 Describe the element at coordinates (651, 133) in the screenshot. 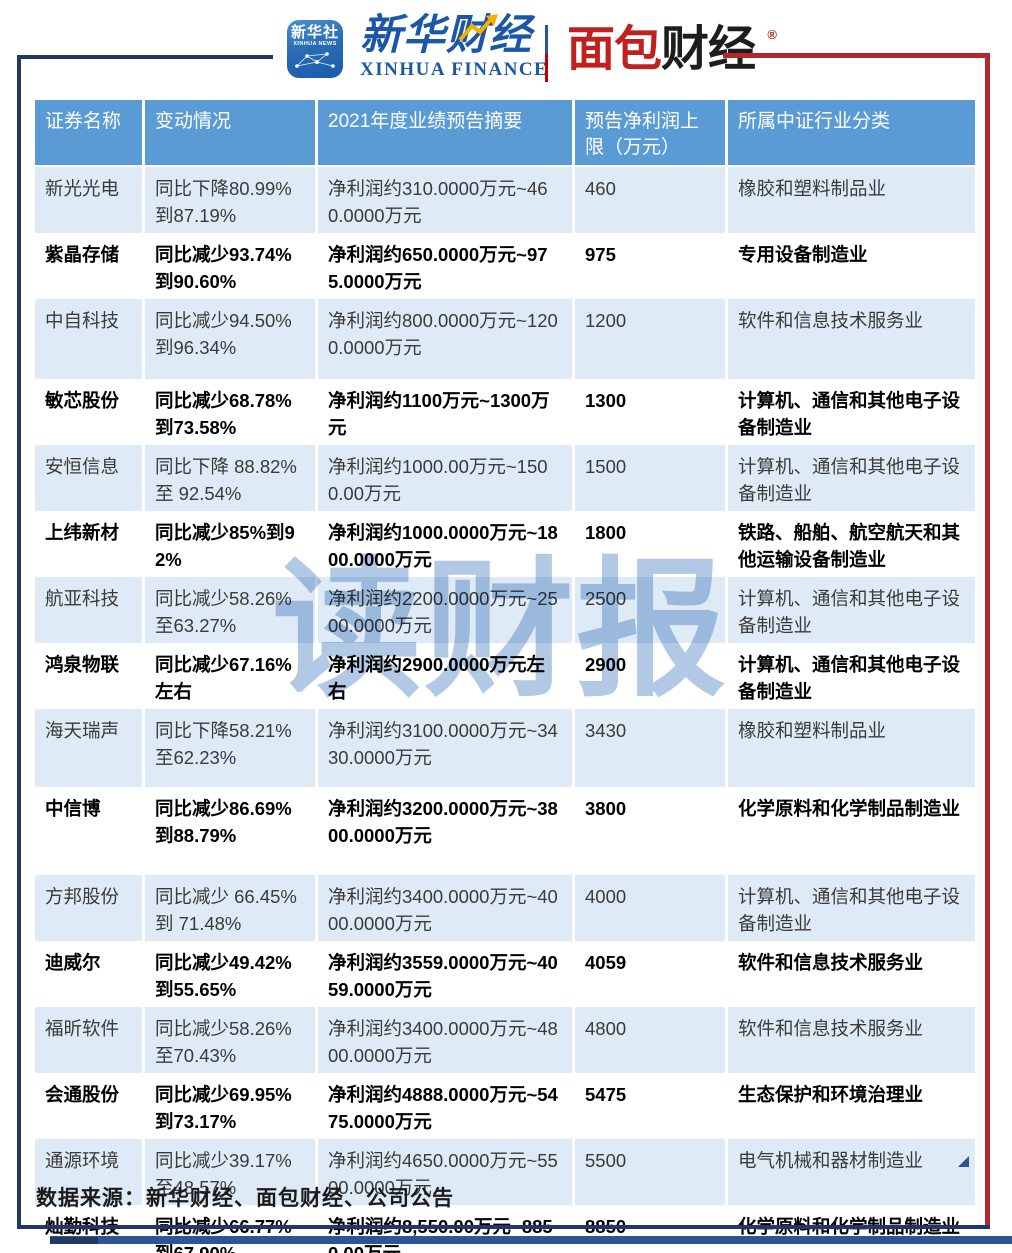

I see `col-header-profit-limit: 预告净利润上限（万元）` at that location.